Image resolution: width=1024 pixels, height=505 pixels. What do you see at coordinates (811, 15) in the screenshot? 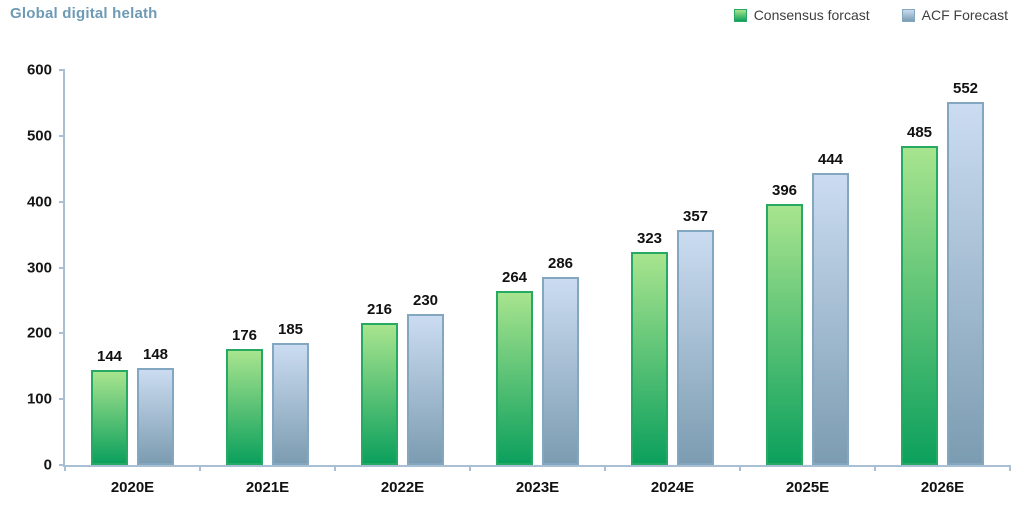
I see `legend-label: Consensus forcast` at bounding box center [811, 15].